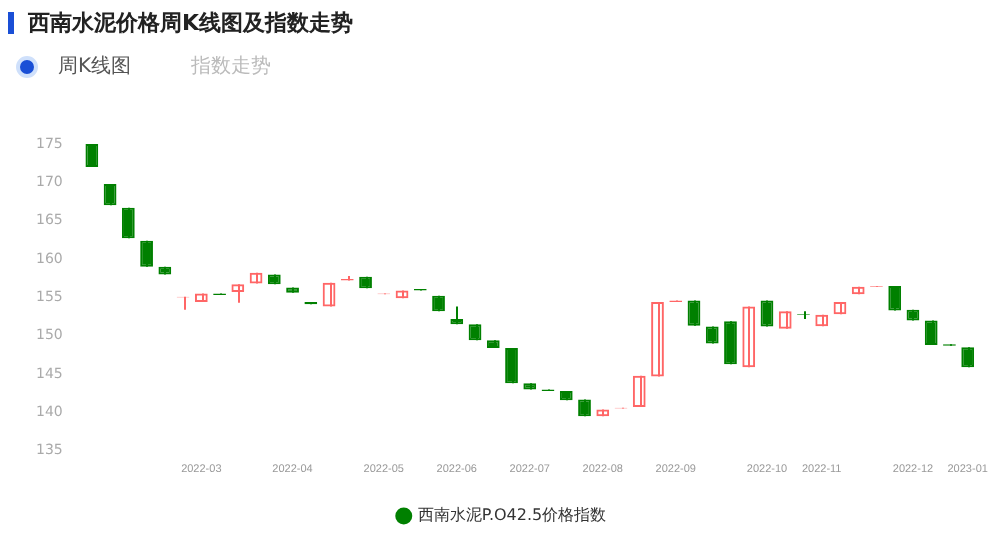 The height and width of the screenshot is (544, 1000). What do you see at coordinates (95, 66) in the screenshot?
I see `text: 周K线图` at bounding box center [95, 66].